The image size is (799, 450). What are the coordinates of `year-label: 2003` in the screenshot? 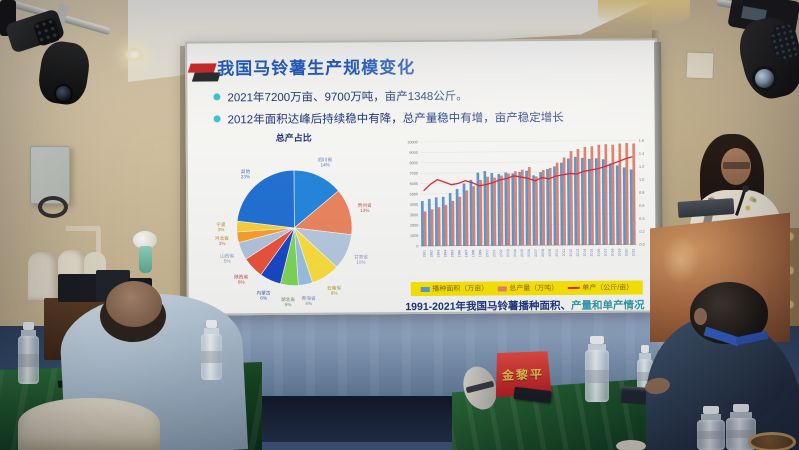 It's located at (508, 253).